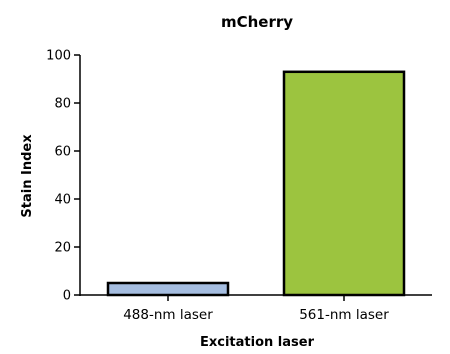 The image size is (450, 354). Describe the element at coordinates (27, 176) in the screenshot. I see `y-axis-label: Stain Index` at that location.